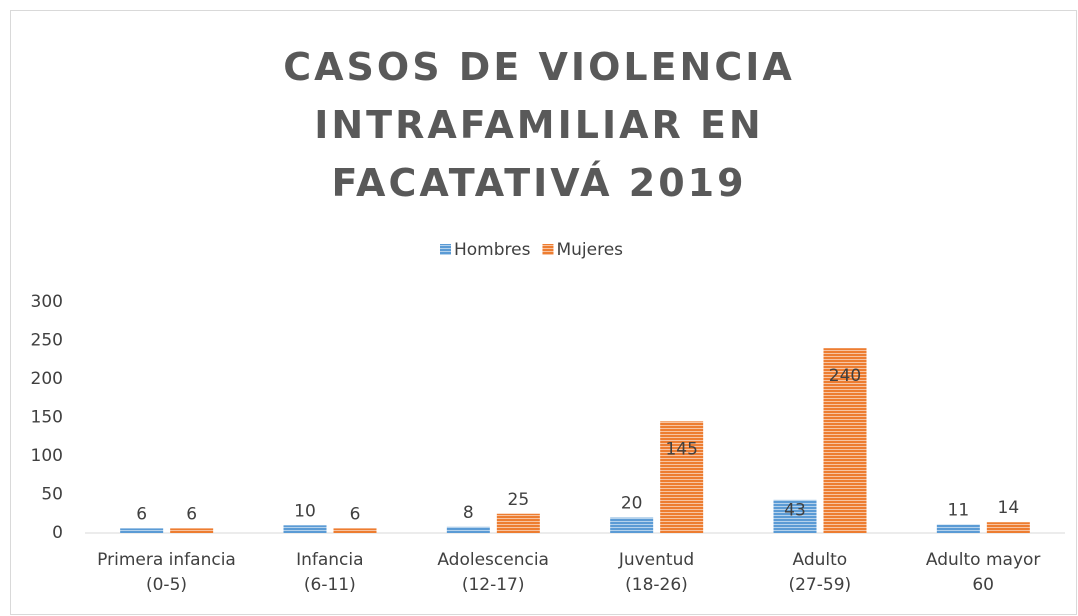 The image size is (1078, 616). I want to click on data-label: 145, so click(681, 449).